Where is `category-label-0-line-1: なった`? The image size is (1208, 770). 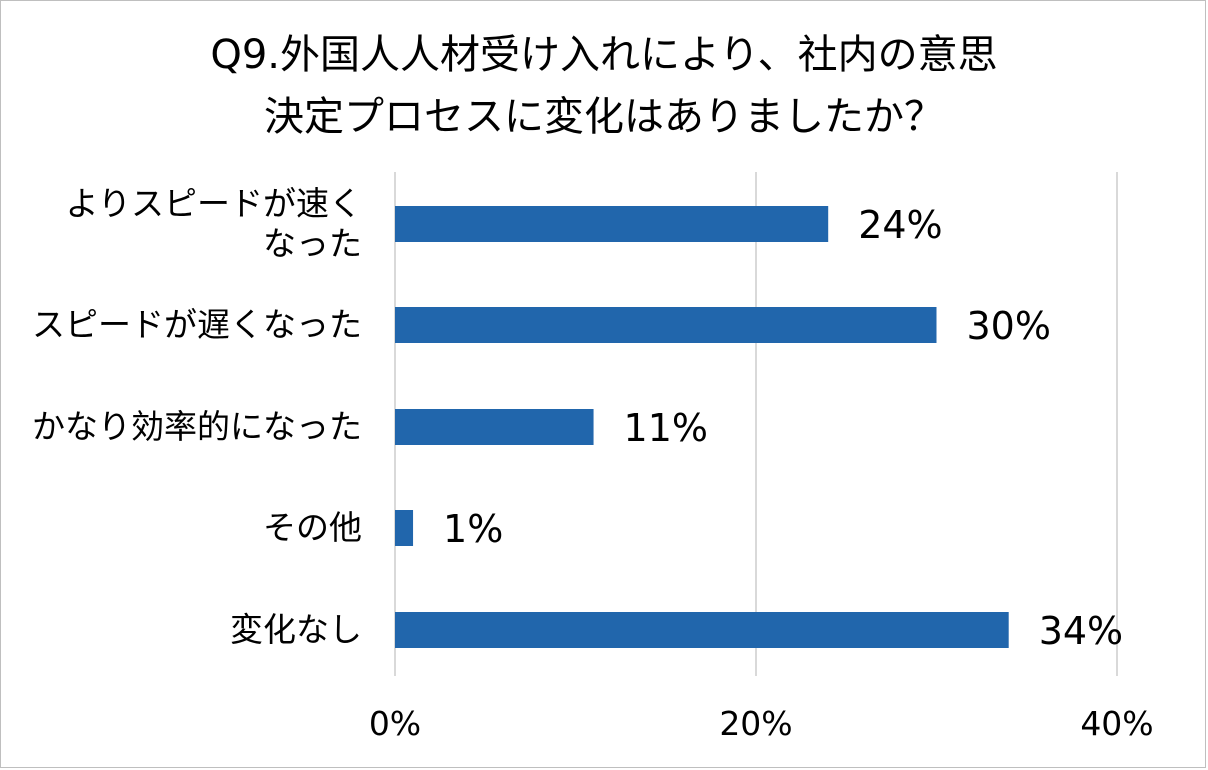
category-label-0-line-1: なった is located at coordinates (312, 243).